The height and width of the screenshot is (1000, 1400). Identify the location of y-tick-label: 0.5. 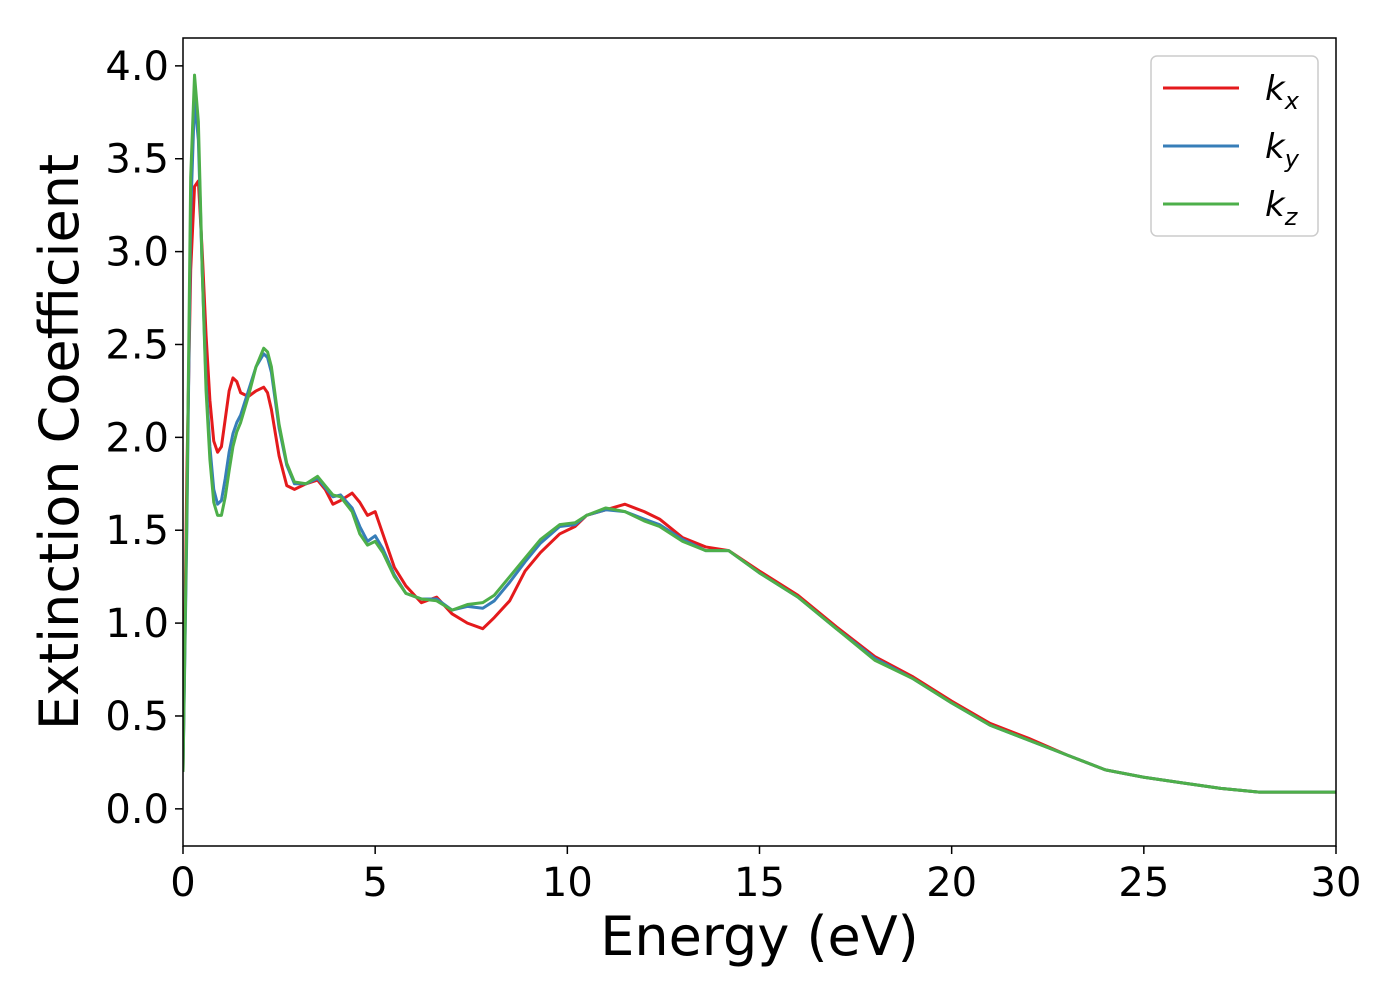
(137, 717).